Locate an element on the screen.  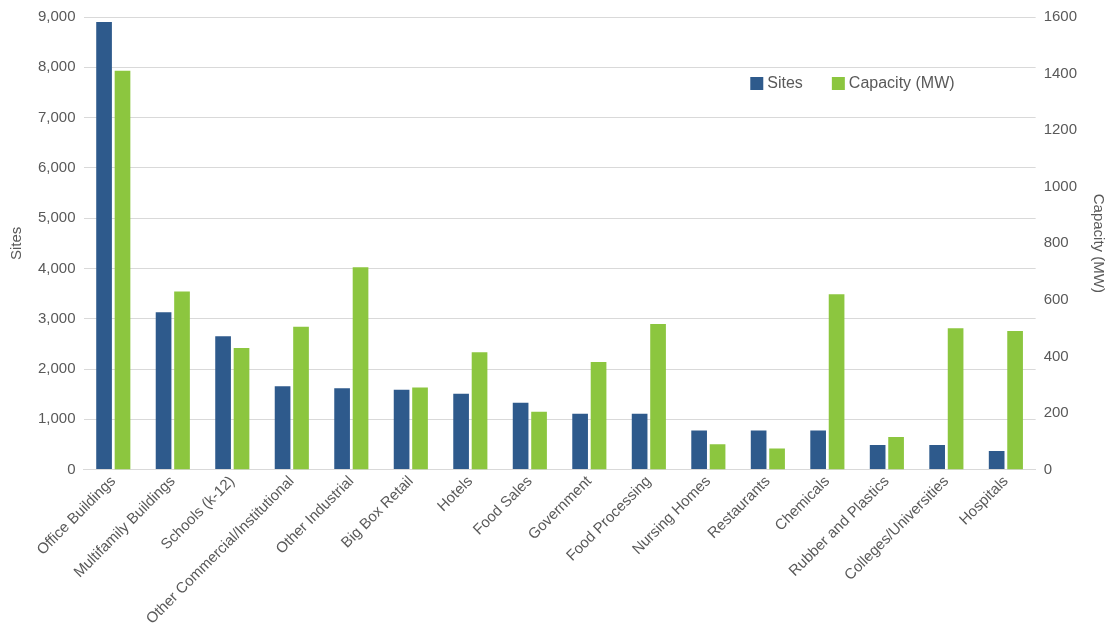
y2-axis-title: Capacity (MW) is located at coordinates (1099, 243).